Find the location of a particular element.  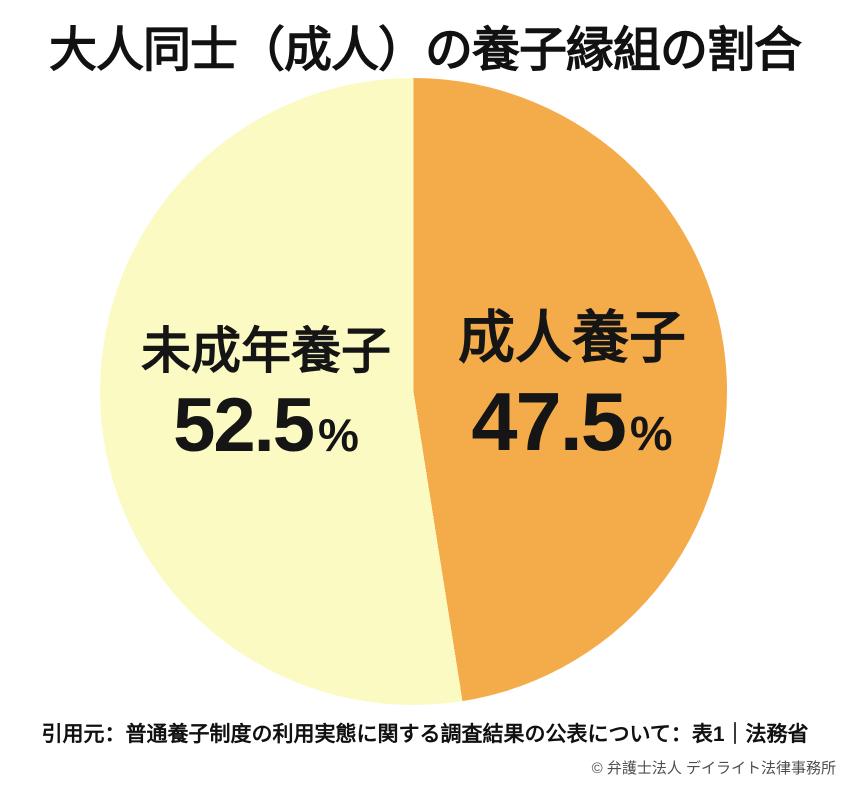

slice-value-minor-adoptee: 52.5% is located at coordinates (266, 426).